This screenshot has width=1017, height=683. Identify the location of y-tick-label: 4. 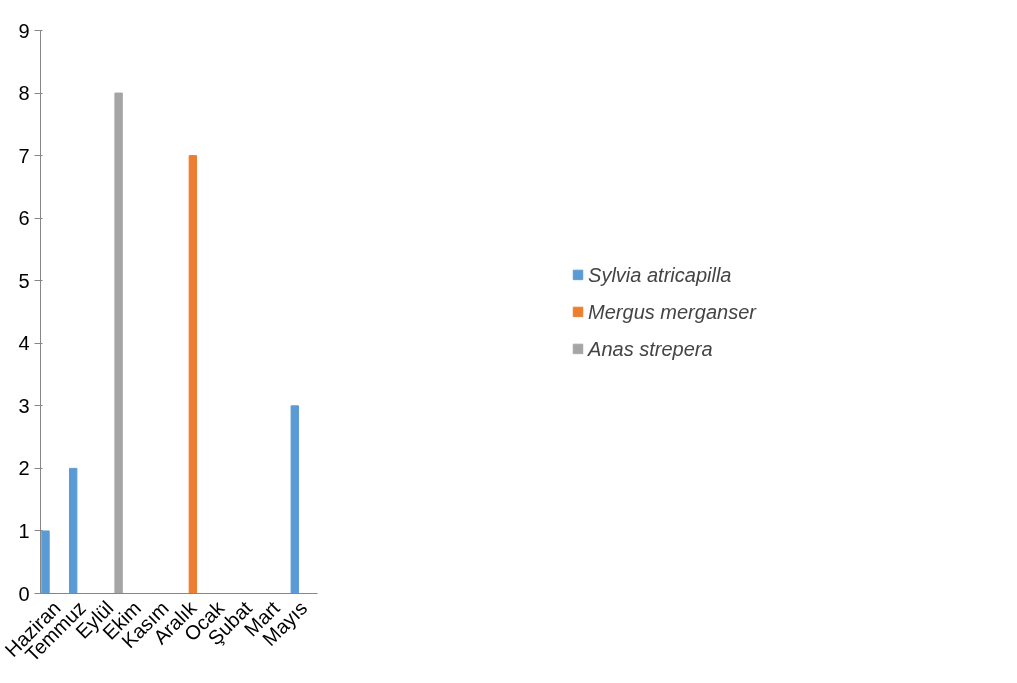
(24, 343).